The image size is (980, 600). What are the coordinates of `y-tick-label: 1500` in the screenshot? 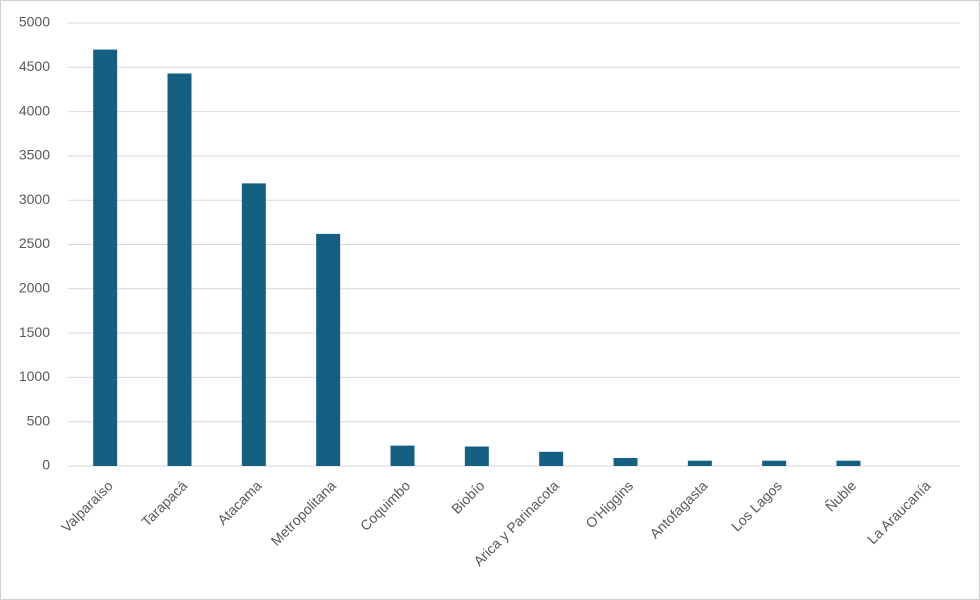 It's located at (34, 332).